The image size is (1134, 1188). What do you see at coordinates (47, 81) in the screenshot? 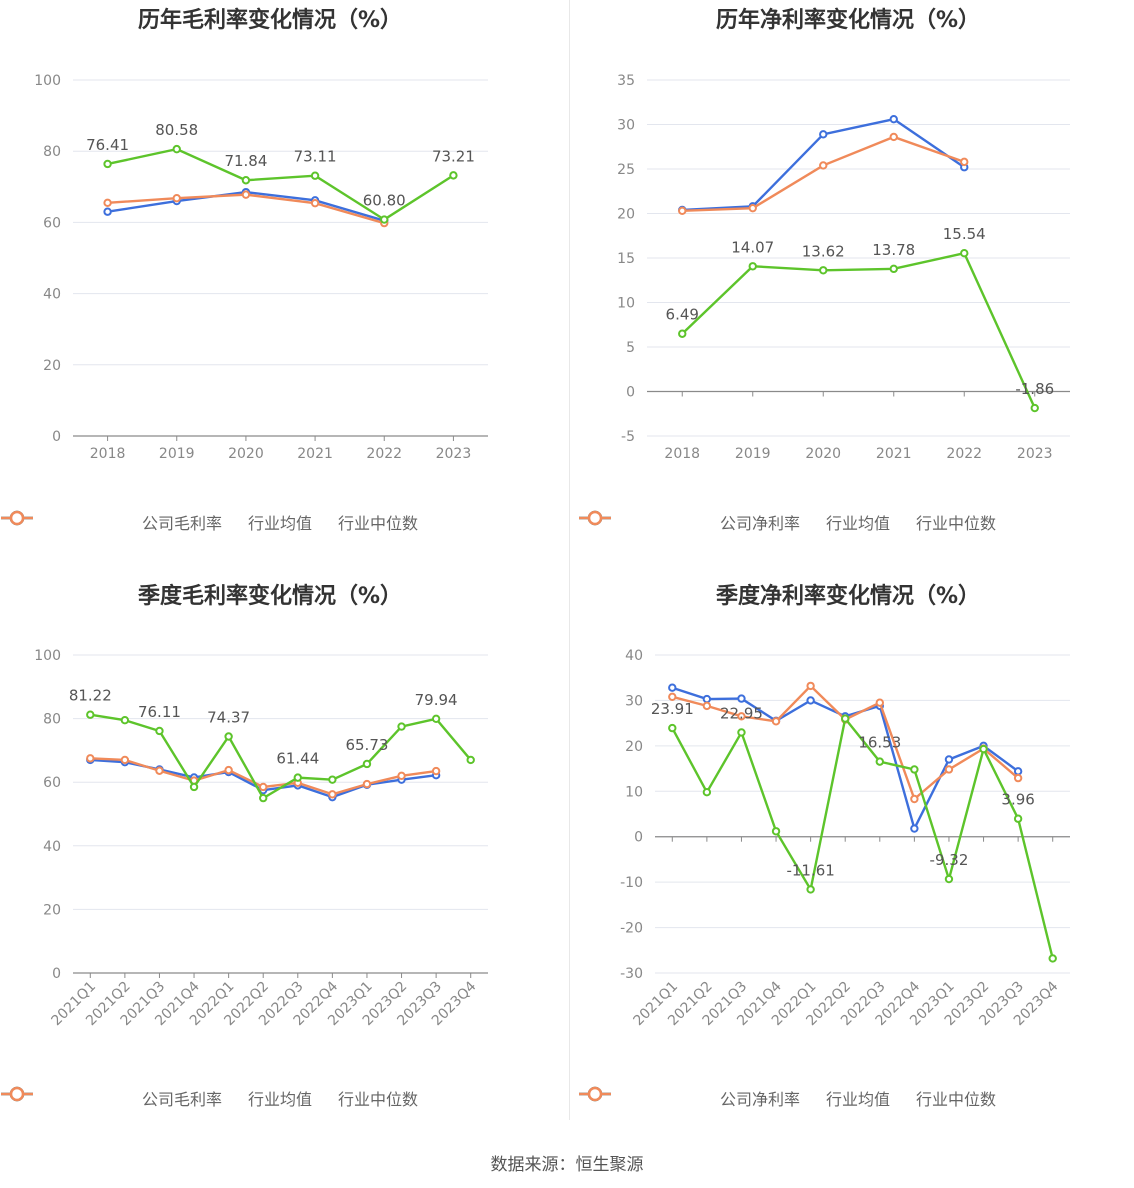
I see `y-tick-label: 100` at bounding box center [47, 81].